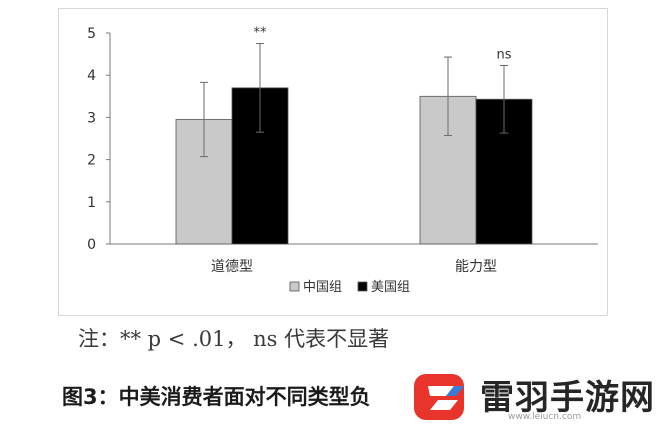  I want to click on x-category-label: 能力型, so click(476, 267).